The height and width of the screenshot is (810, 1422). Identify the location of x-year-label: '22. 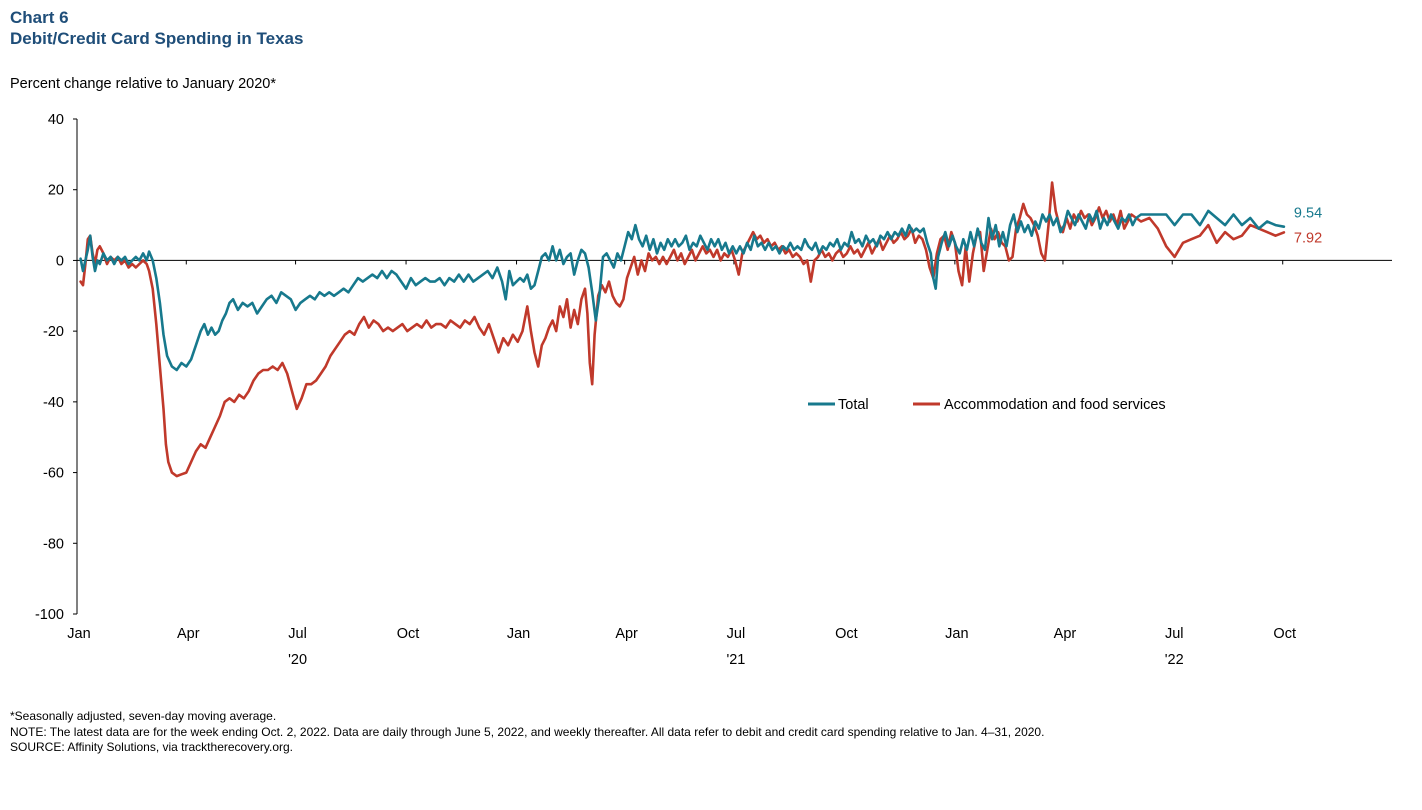
(1174, 660).